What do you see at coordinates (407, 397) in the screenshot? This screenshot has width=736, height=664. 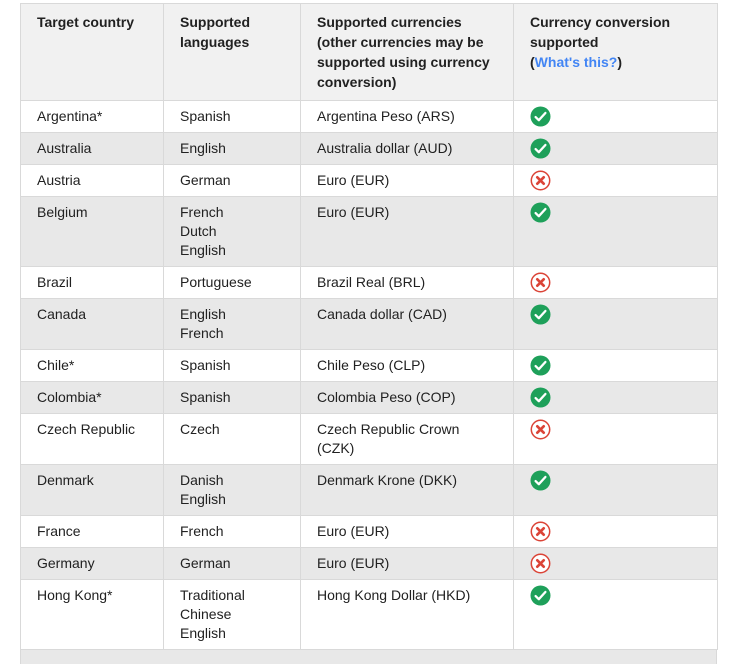 I see `currency-cell: Colombia Peso (COP)` at bounding box center [407, 397].